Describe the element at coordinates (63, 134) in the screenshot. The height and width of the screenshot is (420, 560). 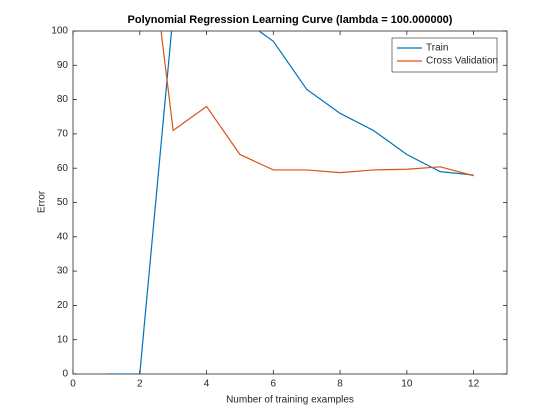
I see `y-tick-label: 70` at that location.